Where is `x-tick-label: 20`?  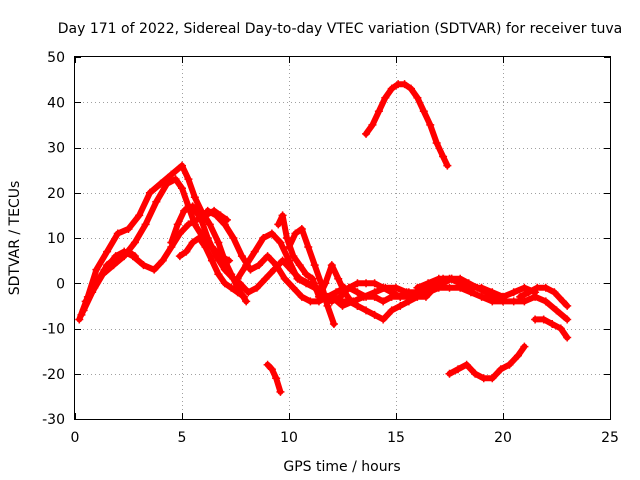
x-tick-label: 20 is located at coordinates (503, 438).